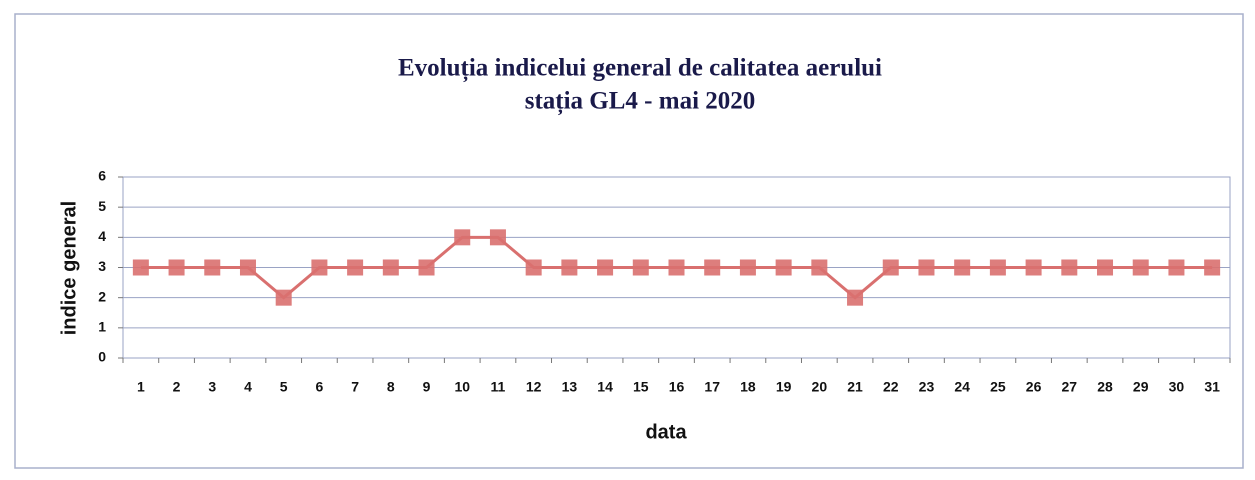 This screenshot has width=1255, height=480. What do you see at coordinates (640, 102) in the screenshot?
I see `chart-subtitle: stația GL4 - mai 2020` at bounding box center [640, 102].